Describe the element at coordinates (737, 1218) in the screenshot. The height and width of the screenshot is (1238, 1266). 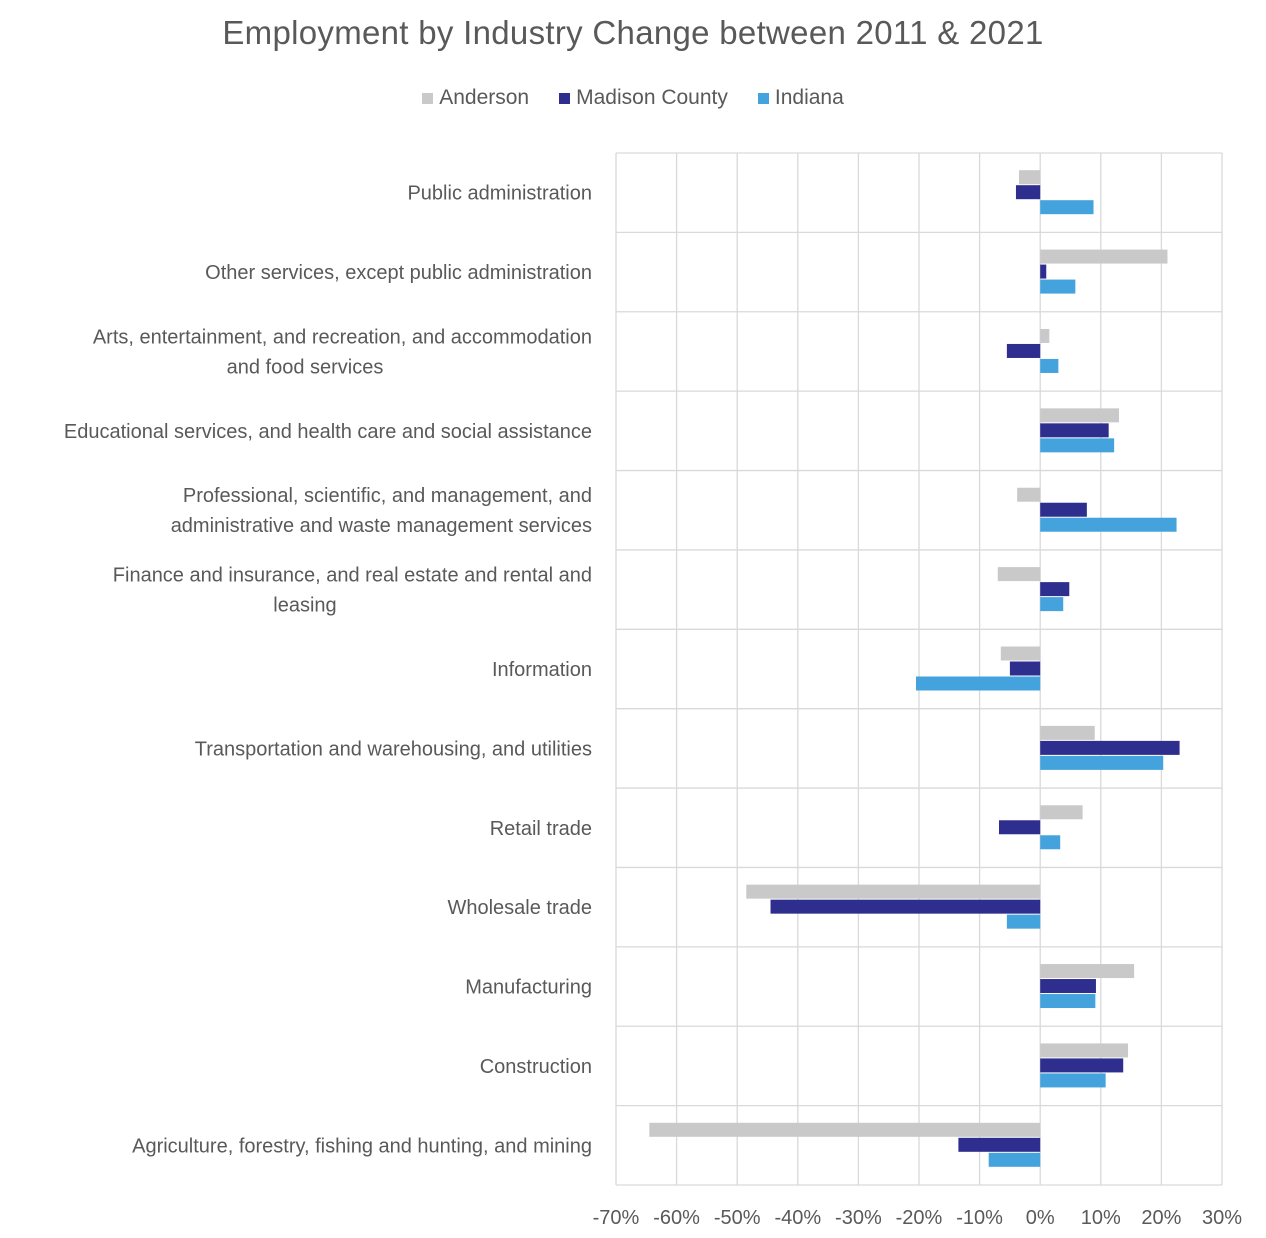
I see `x-tick-label: -50%` at that location.